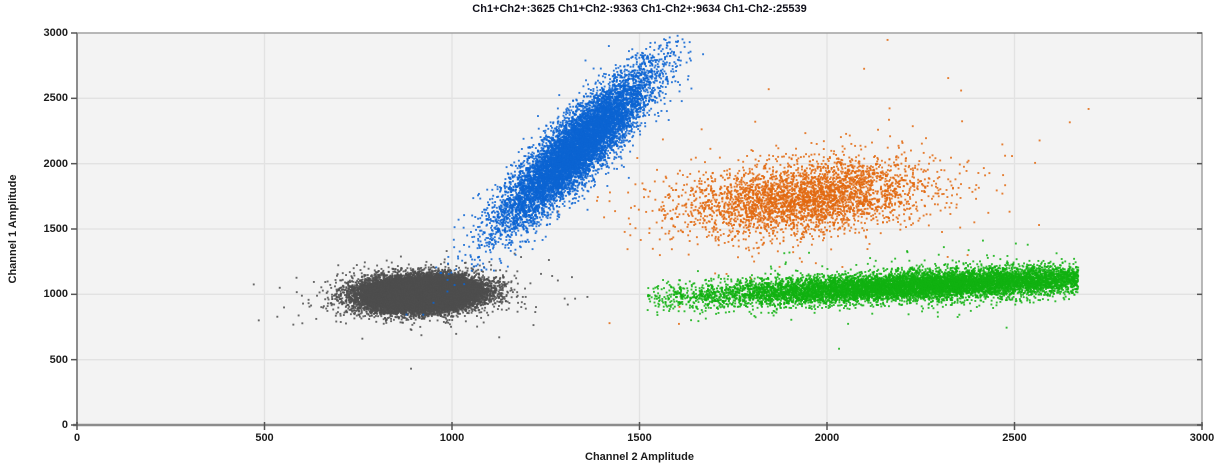 This screenshot has height=476, width=1221. What do you see at coordinates (1202, 438) in the screenshot?
I see `x-tick-label: 3000` at bounding box center [1202, 438].